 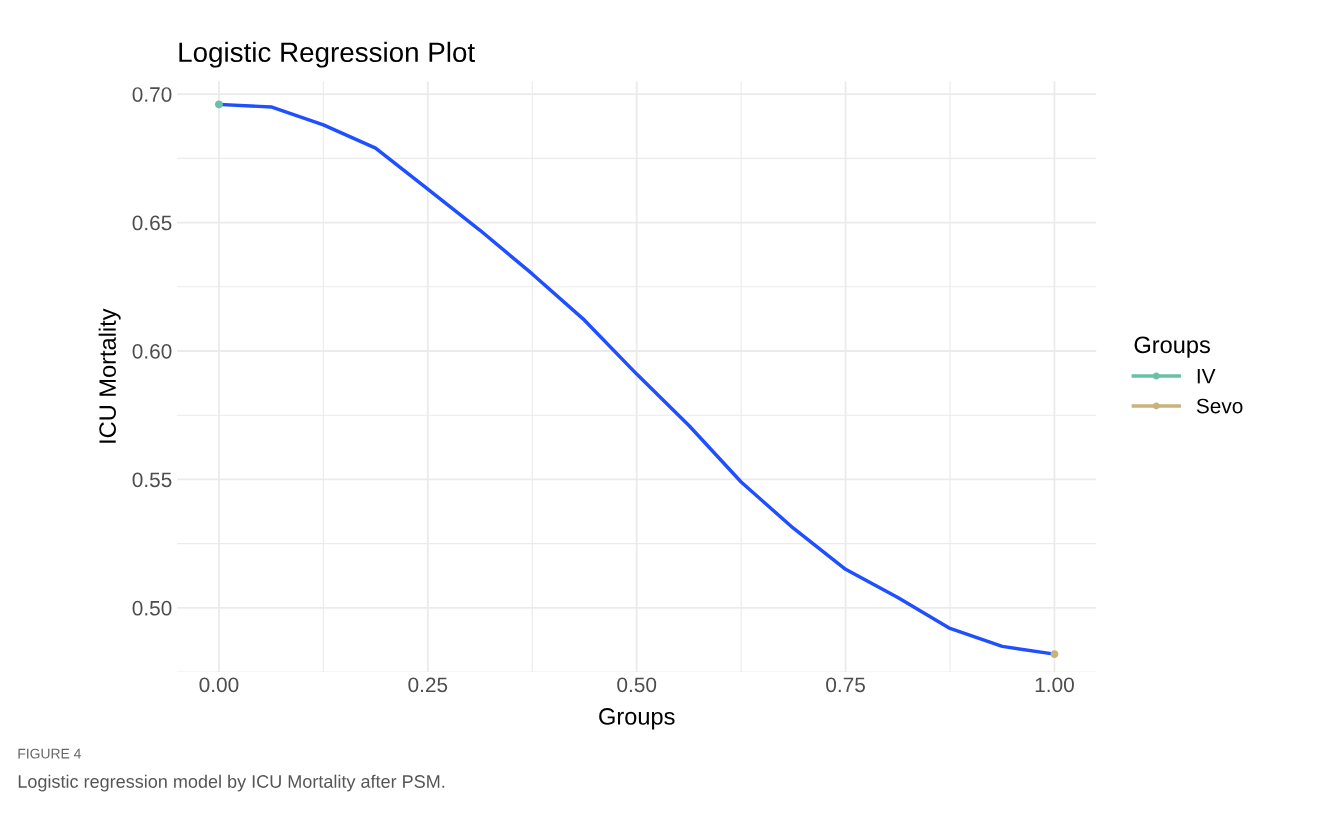 What do you see at coordinates (152, 223) in the screenshot?
I see `y-tick-label: 0.65` at bounding box center [152, 223].